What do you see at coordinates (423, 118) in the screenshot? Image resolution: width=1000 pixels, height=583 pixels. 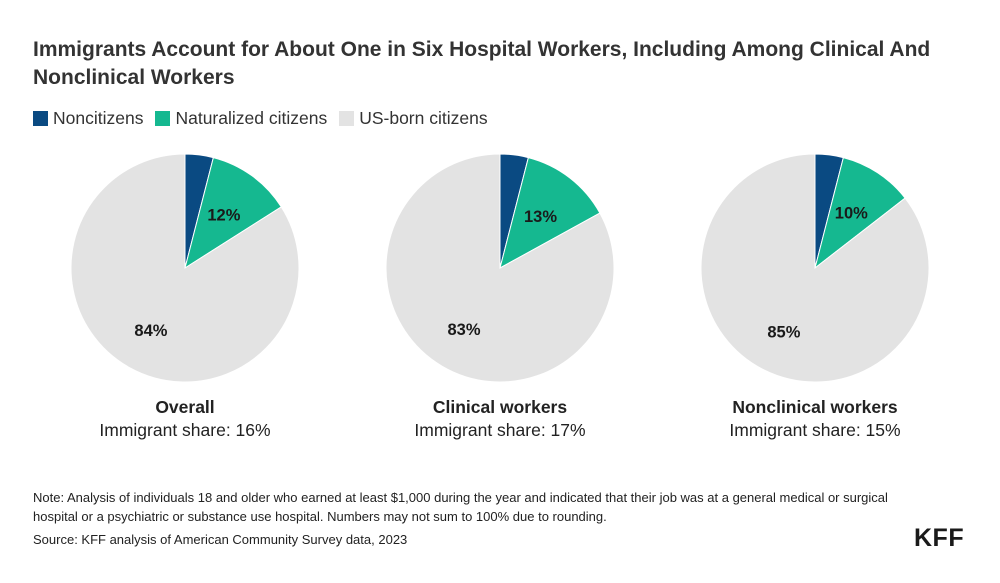 I see `legend-label-us-born: US-born citizens` at bounding box center [423, 118].